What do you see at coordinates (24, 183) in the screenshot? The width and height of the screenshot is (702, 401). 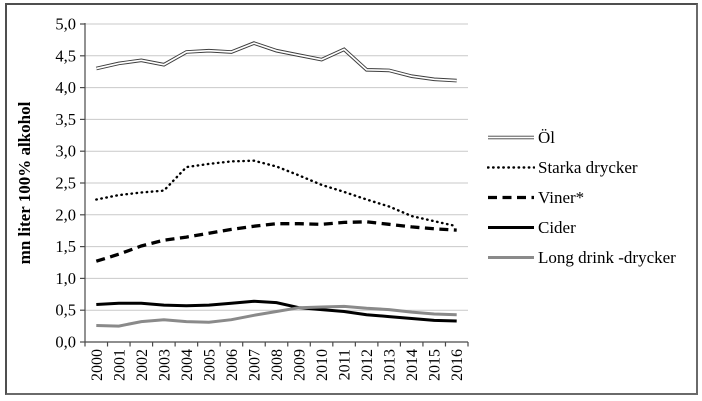 I see `y-axis-title: mn liter 100% alkohol` at bounding box center [24, 183].